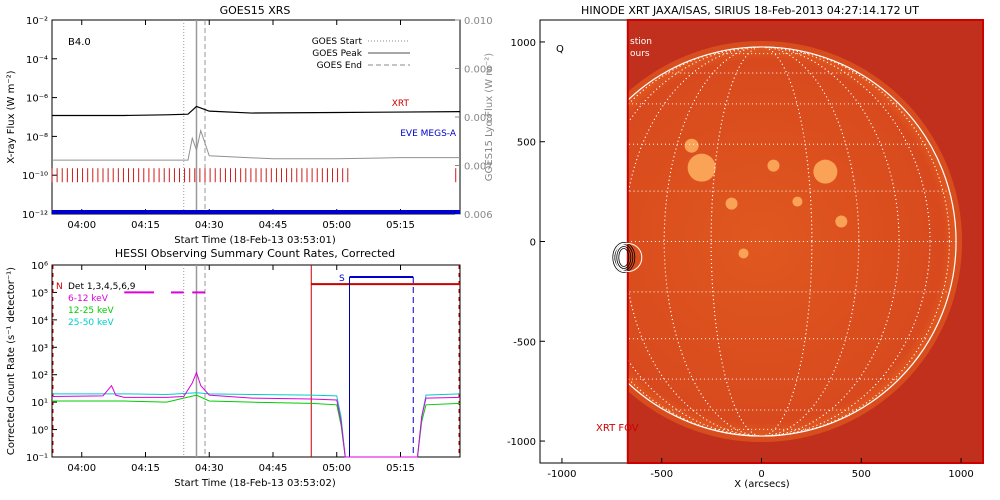  What do you see at coordinates (209, 225) in the screenshot?
I see `goes-xtick-label: 04:30` at bounding box center [209, 225].